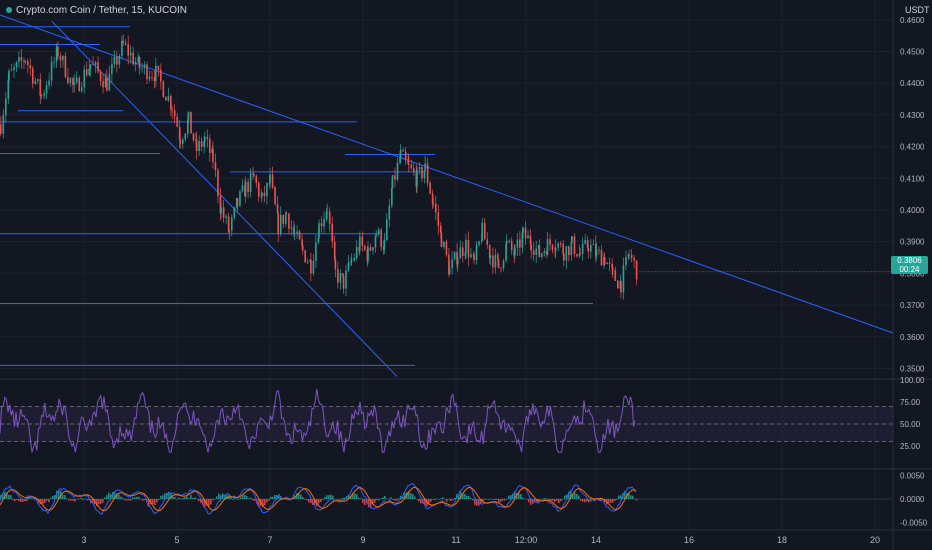  Describe the element at coordinates (917, 10) in the screenshot. I see `currency-label: USDT` at that location.